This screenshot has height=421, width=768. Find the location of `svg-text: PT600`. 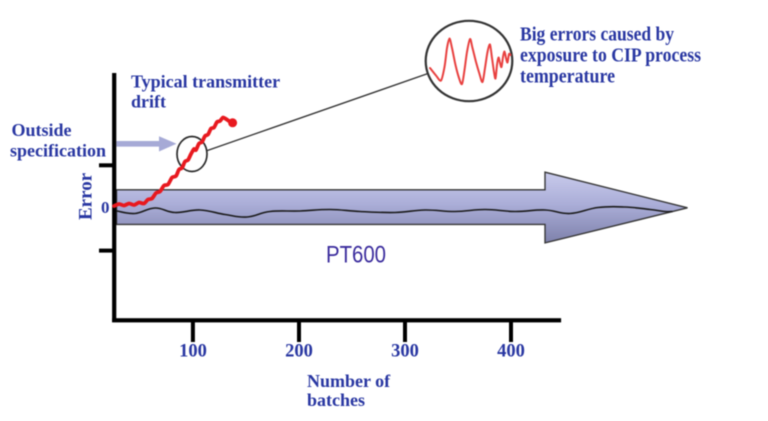

svg-text: PT600 is located at coordinates (356, 255).